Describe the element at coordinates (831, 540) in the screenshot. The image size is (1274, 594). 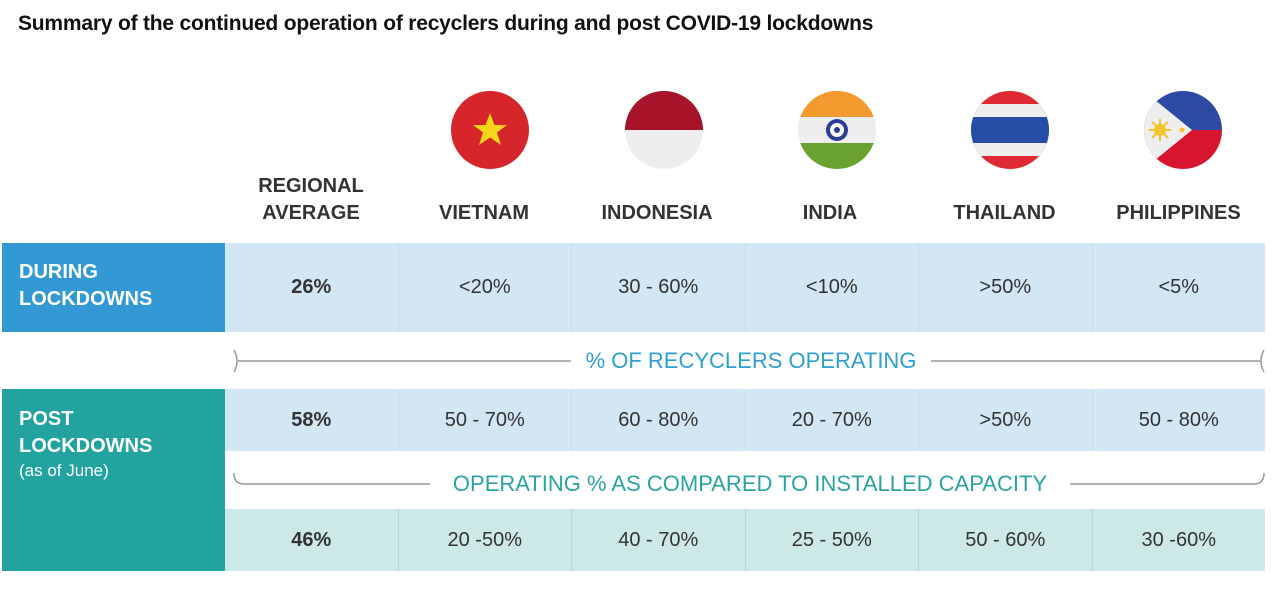
I see `data-cell: 25 - 50%` at that location.